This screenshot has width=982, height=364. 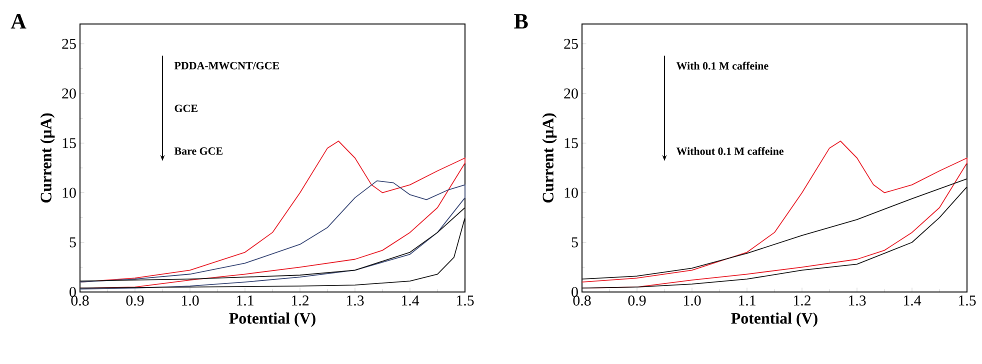 I want to click on text: A, so click(x=18, y=21).